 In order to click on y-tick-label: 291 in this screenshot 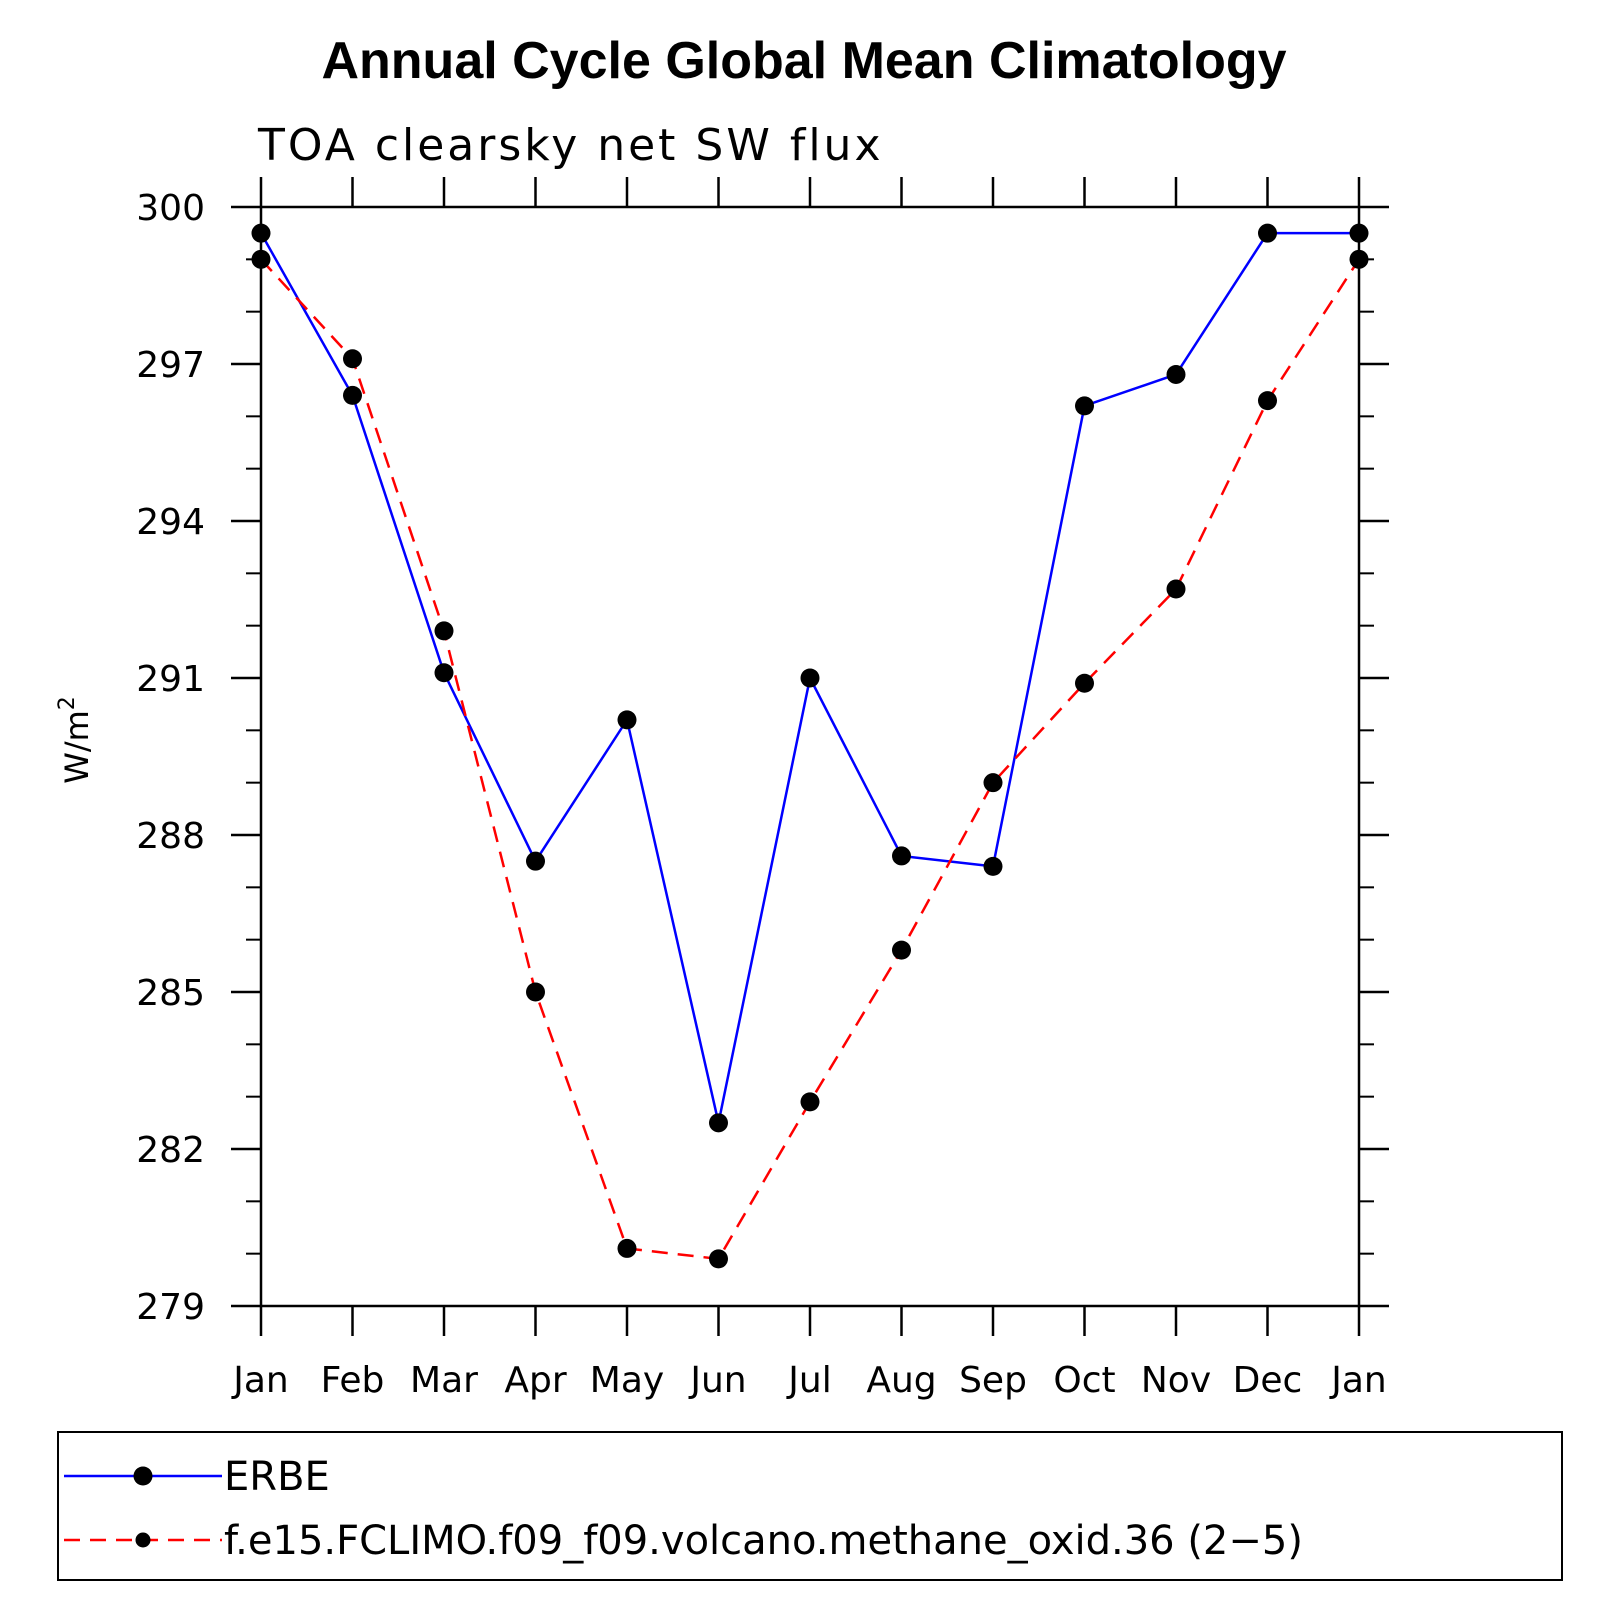, I will do `click(170, 679)`.